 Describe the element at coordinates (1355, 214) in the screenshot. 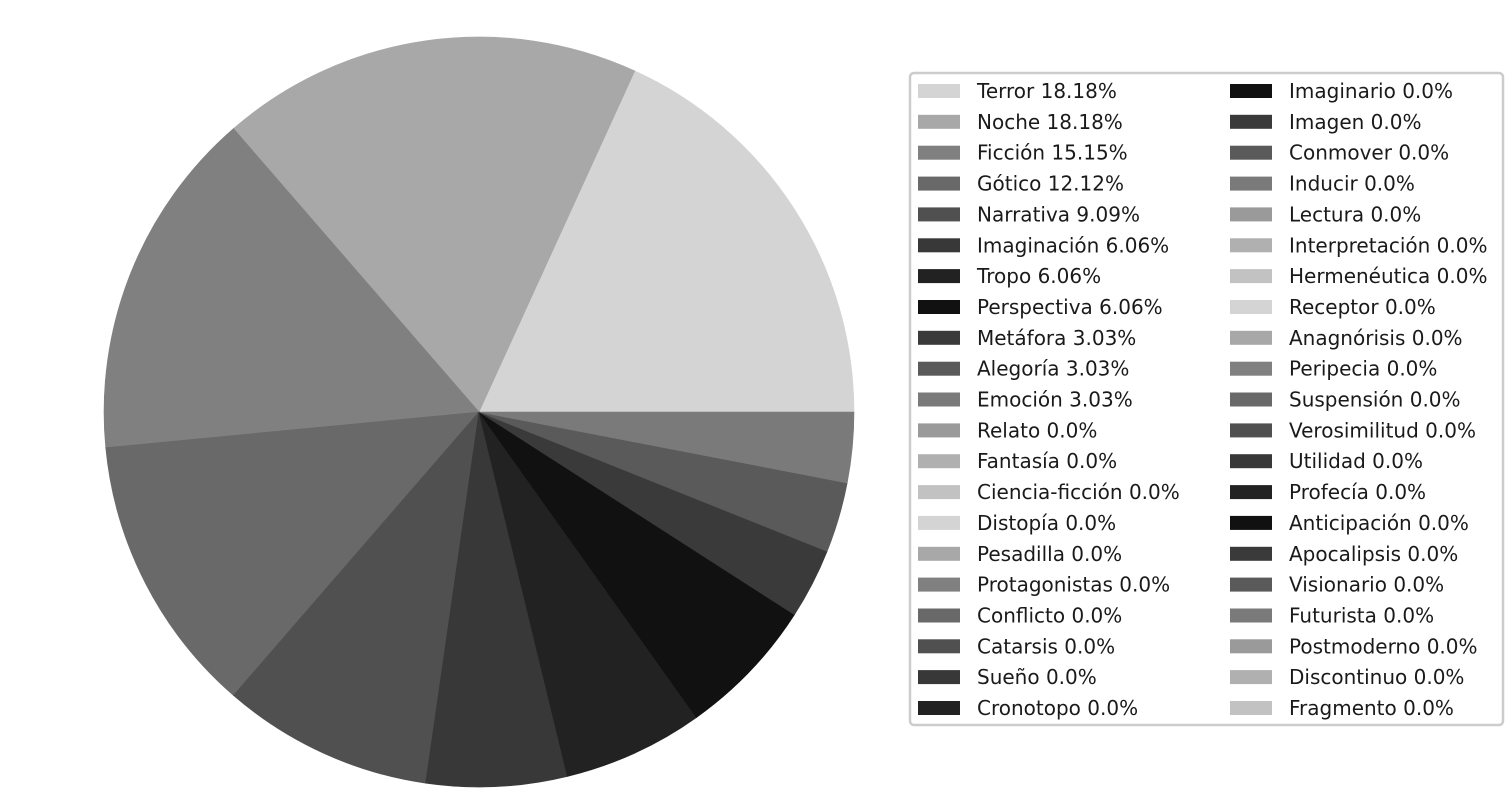

I see `legend-label-lectura: Lectura 0.0%` at that location.